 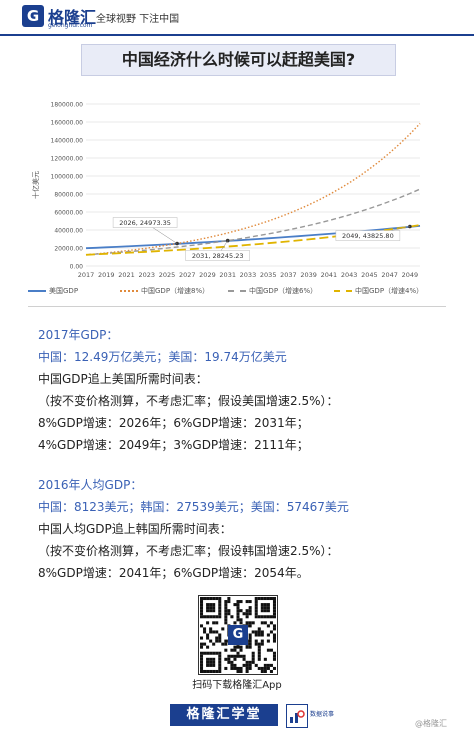 I want to click on annotation-box, so click(x=145, y=222).